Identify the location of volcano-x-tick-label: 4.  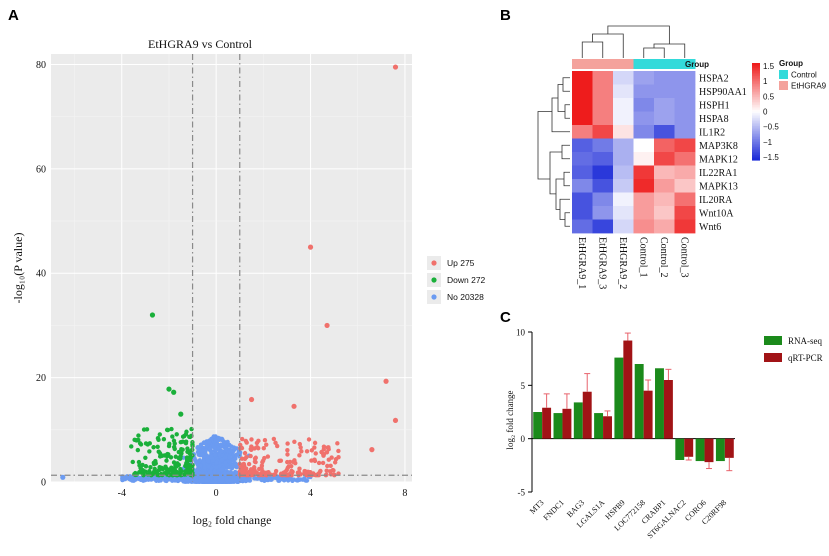
(310, 493).